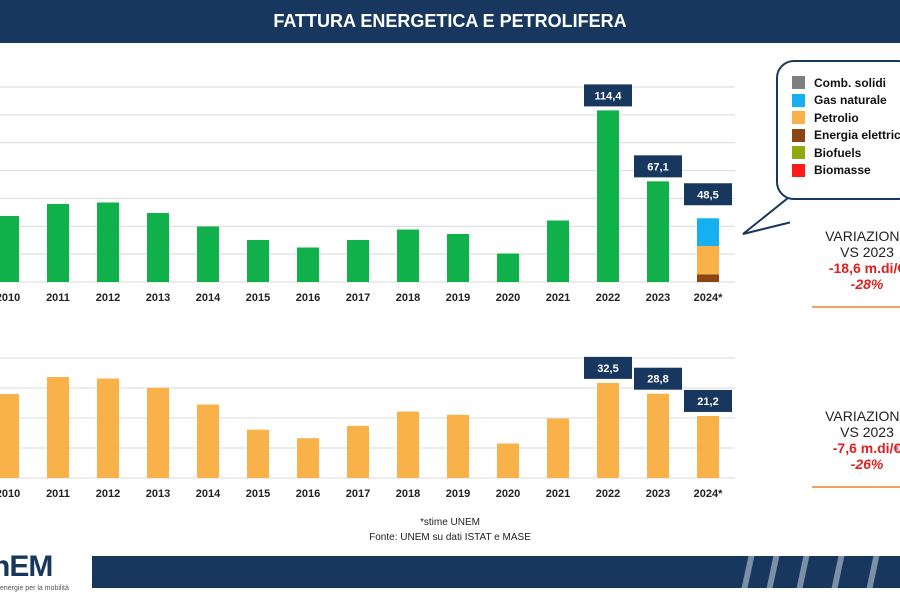  What do you see at coordinates (850, 82) in the screenshot?
I see `legend-label: Comb. solidi` at bounding box center [850, 82].